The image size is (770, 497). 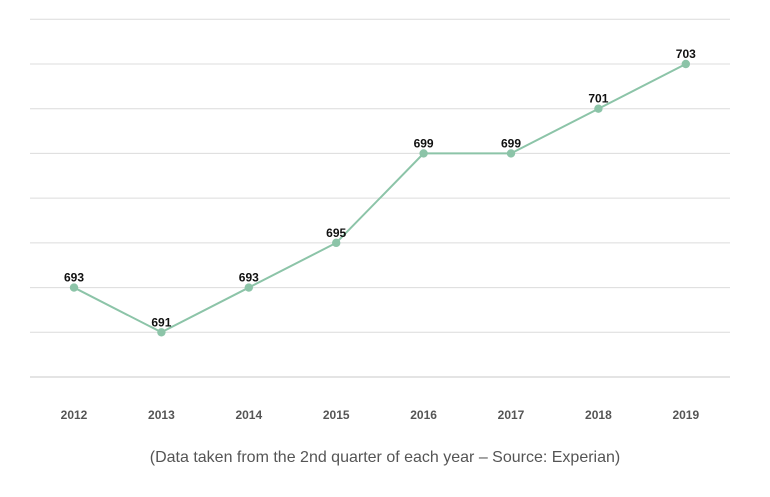 What do you see at coordinates (248, 415) in the screenshot?
I see `x-tick-label: 2014` at bounding box center [248, 415].